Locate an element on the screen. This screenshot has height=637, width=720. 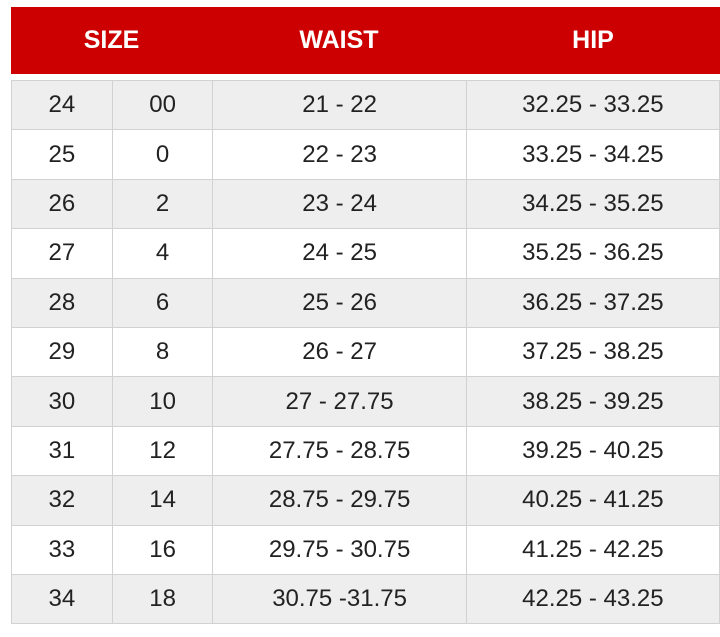
hip-cell: 41.25 - 42.25 is located at coordinates (592, 549).